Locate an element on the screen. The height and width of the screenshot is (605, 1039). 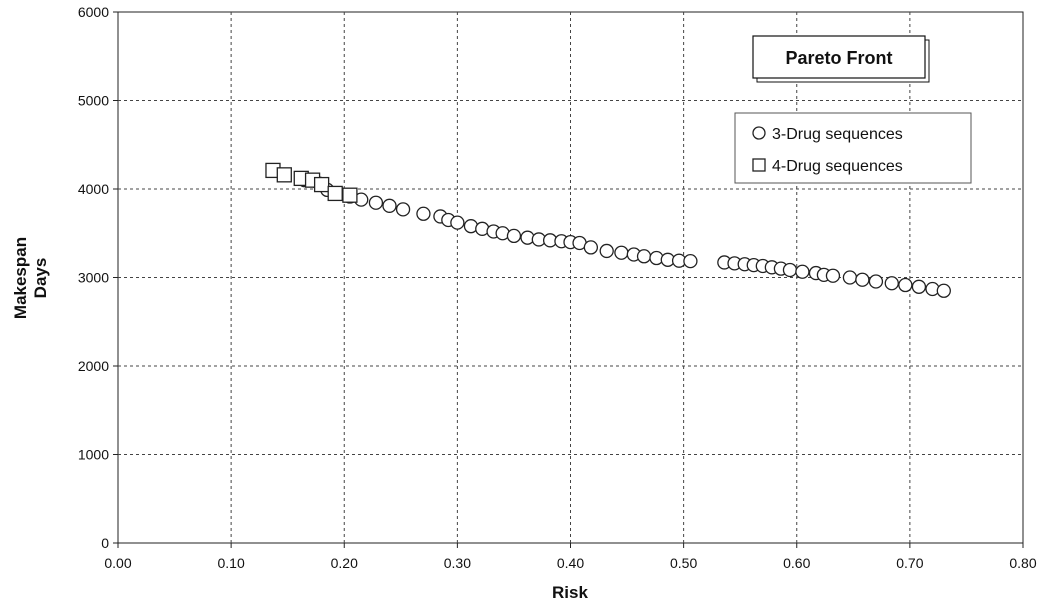
x-tick-label: 0.50 is located at coordinates (683, 563).